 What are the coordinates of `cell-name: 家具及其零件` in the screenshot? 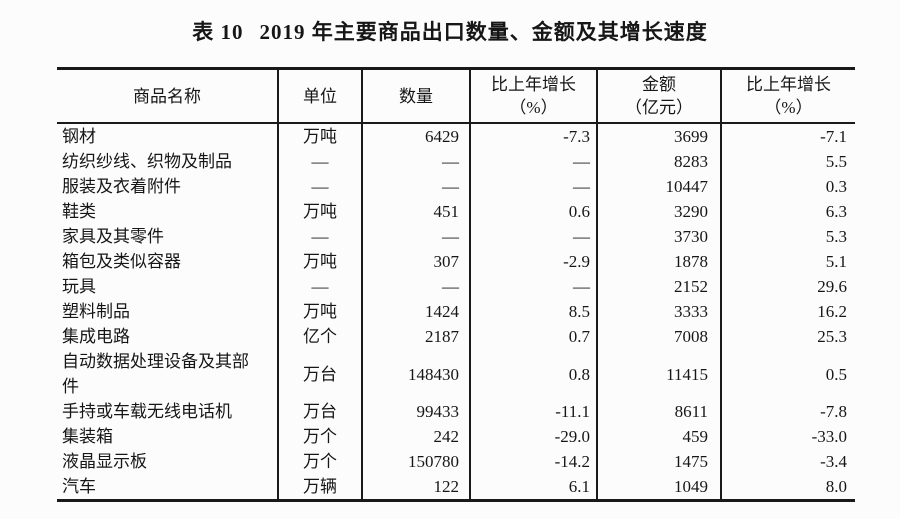 It's located at (113, 236).